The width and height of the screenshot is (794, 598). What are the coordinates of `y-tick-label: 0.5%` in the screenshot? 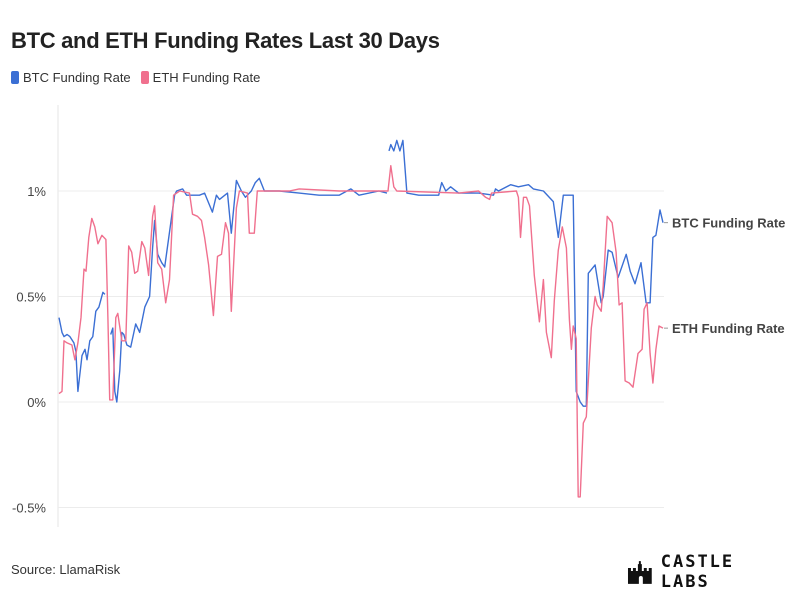 It's located at (31, 297).